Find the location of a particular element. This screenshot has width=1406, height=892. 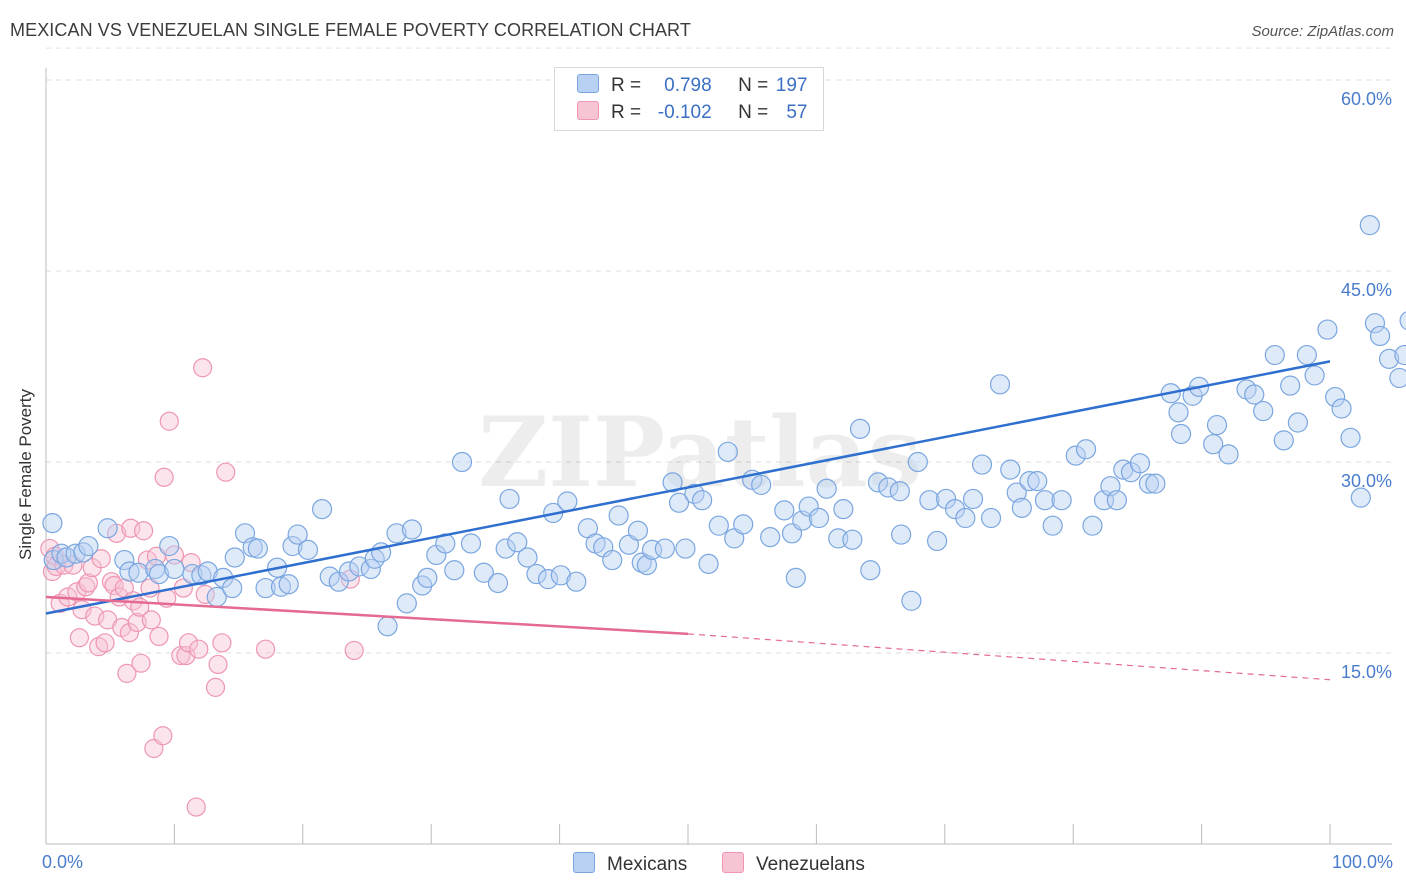

mexicans-swatch is located at coordinates (588, 83).